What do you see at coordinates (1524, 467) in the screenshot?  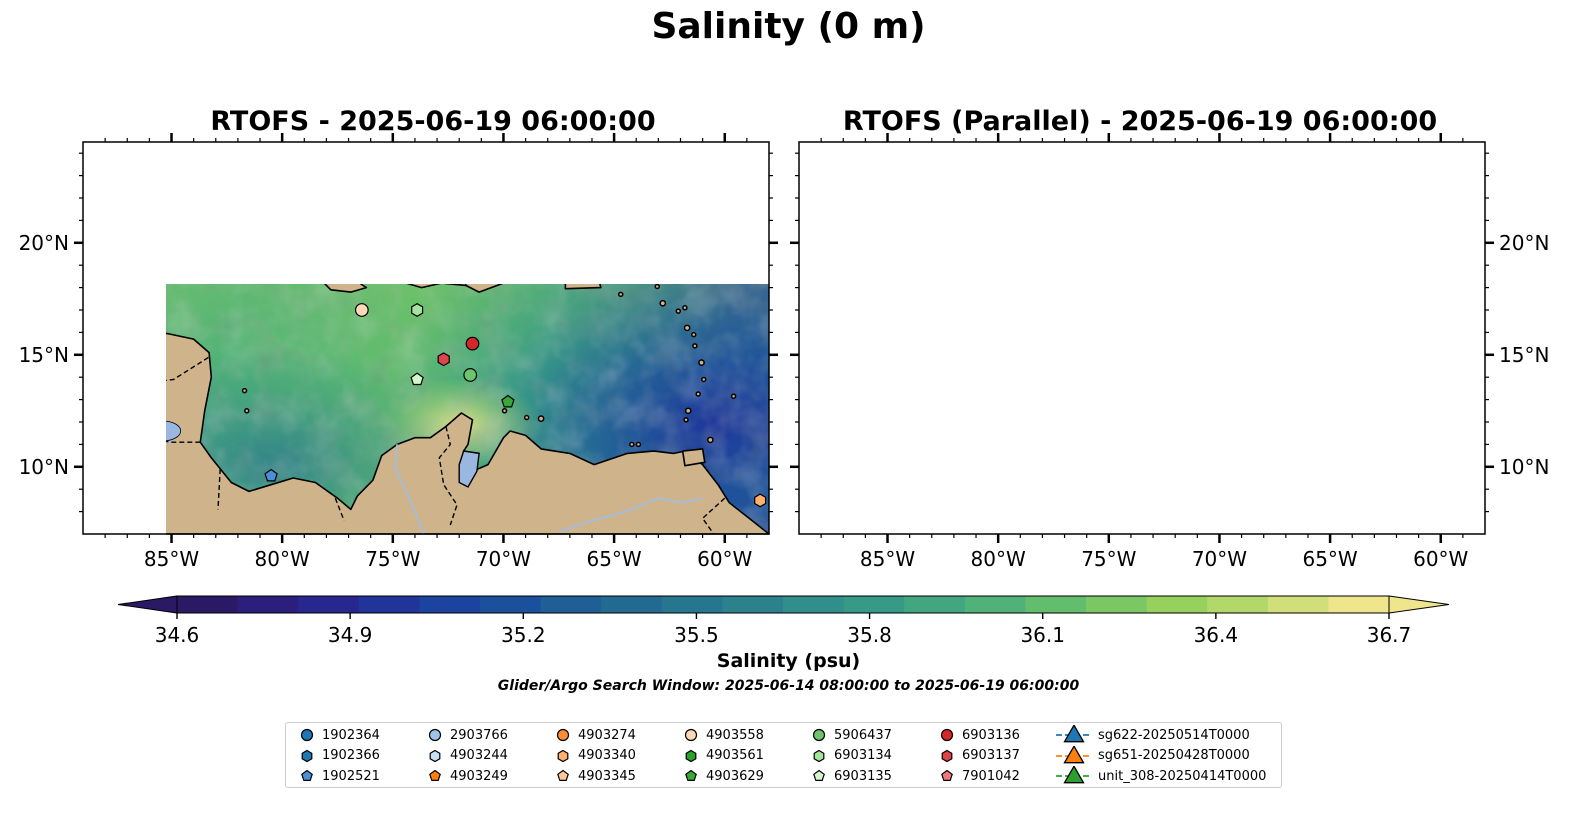 I see `lat-tick-label: 10°N` at bounding box center [1524, 467].